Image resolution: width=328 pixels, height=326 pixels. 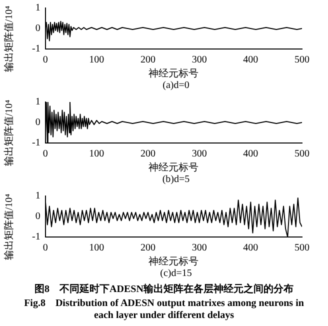 I want to click on caption: Fig.8 Distribution of ADESN output matrixes among neurons in each layer under different delays, so click(x=164, y=309).